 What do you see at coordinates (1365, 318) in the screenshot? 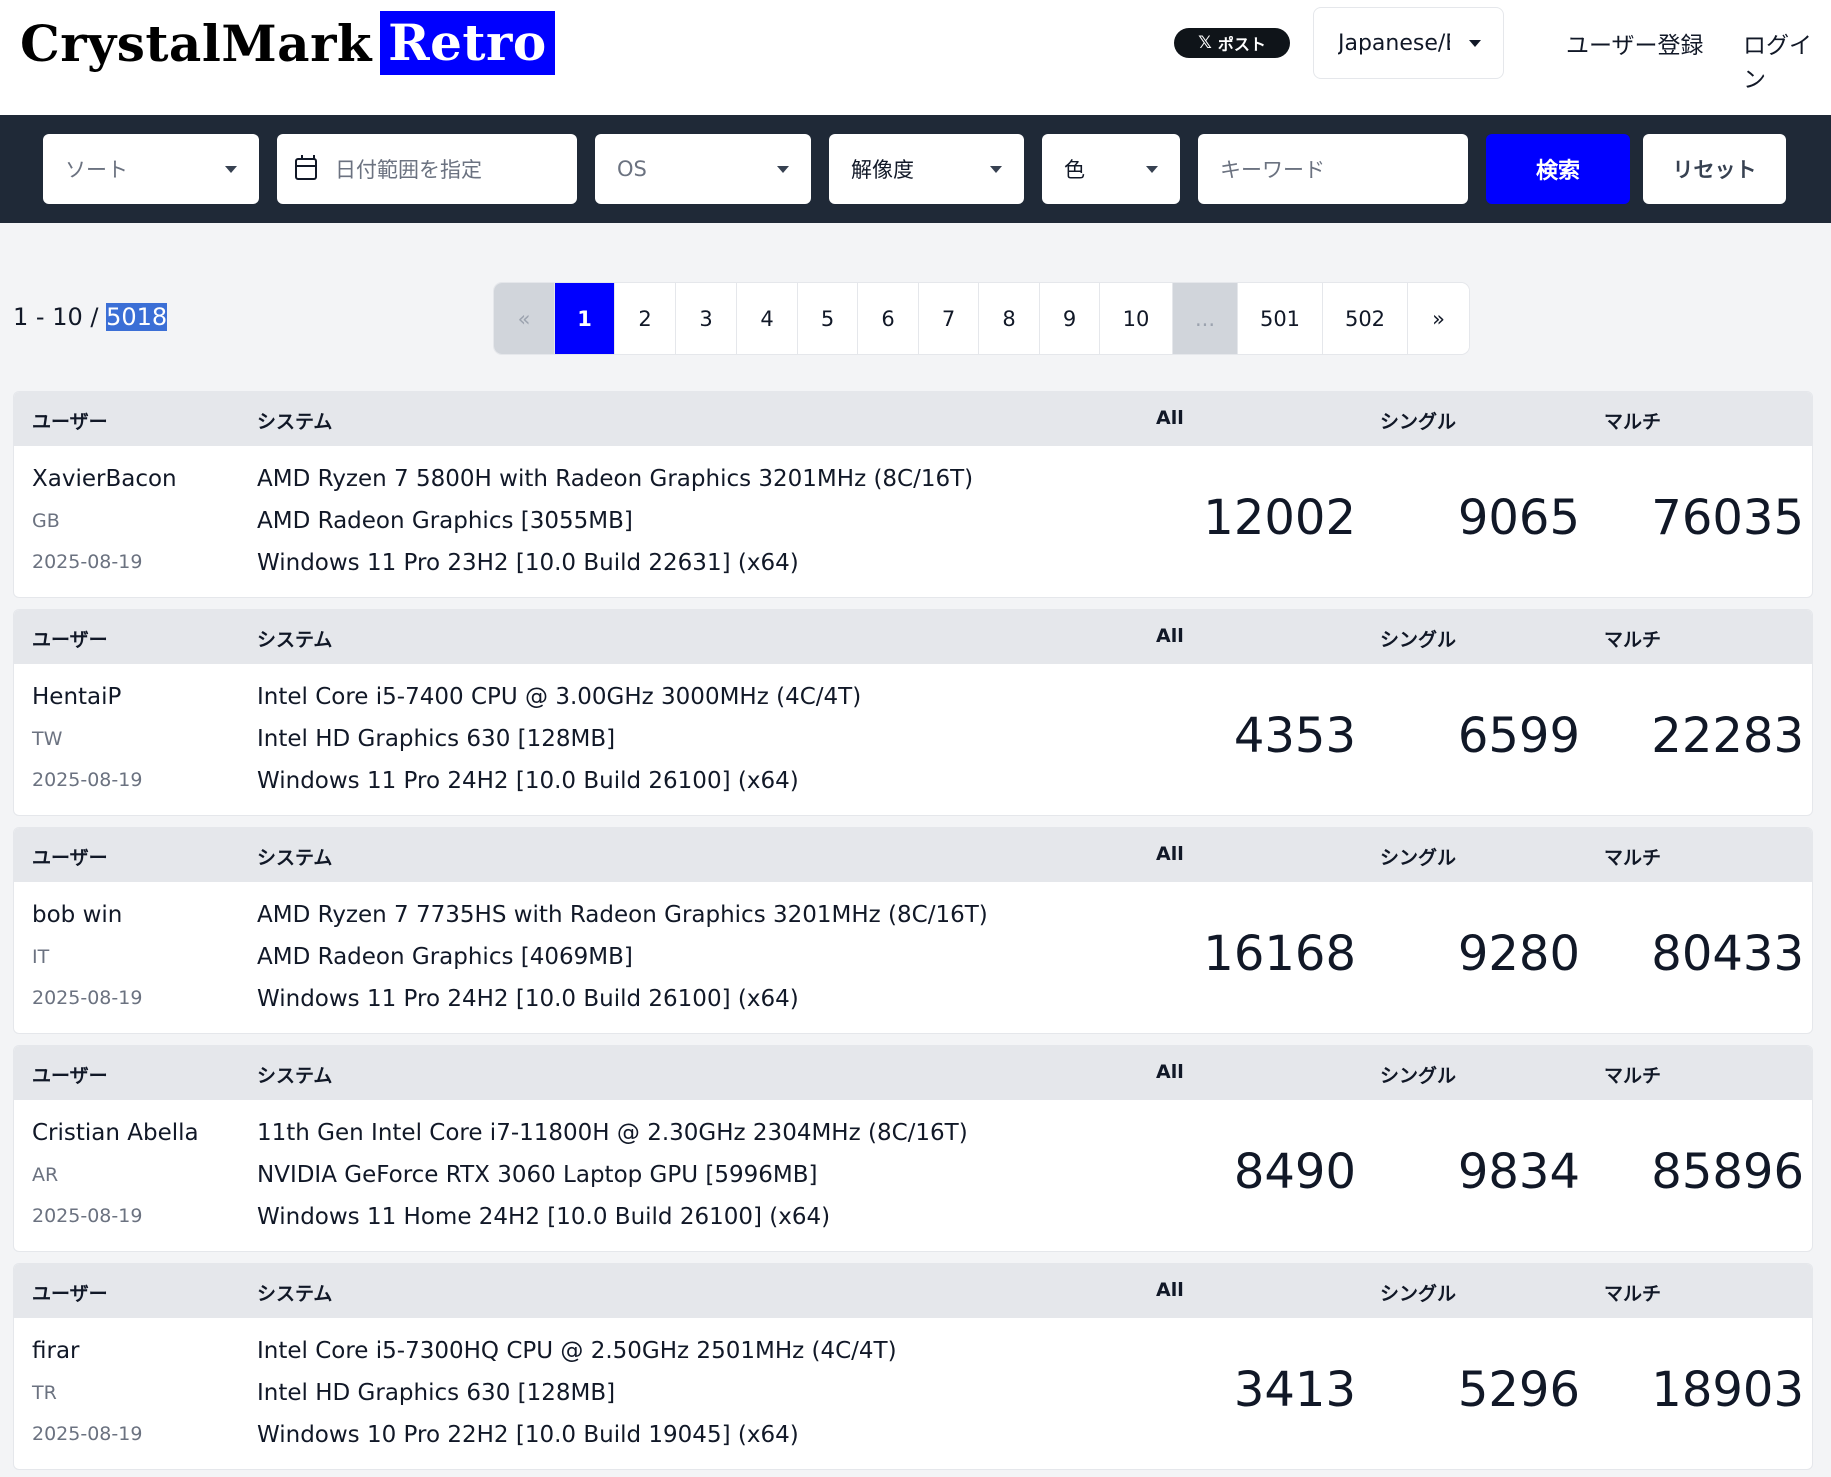
I see `page-502: 502` at bounding box center [1365, 318].